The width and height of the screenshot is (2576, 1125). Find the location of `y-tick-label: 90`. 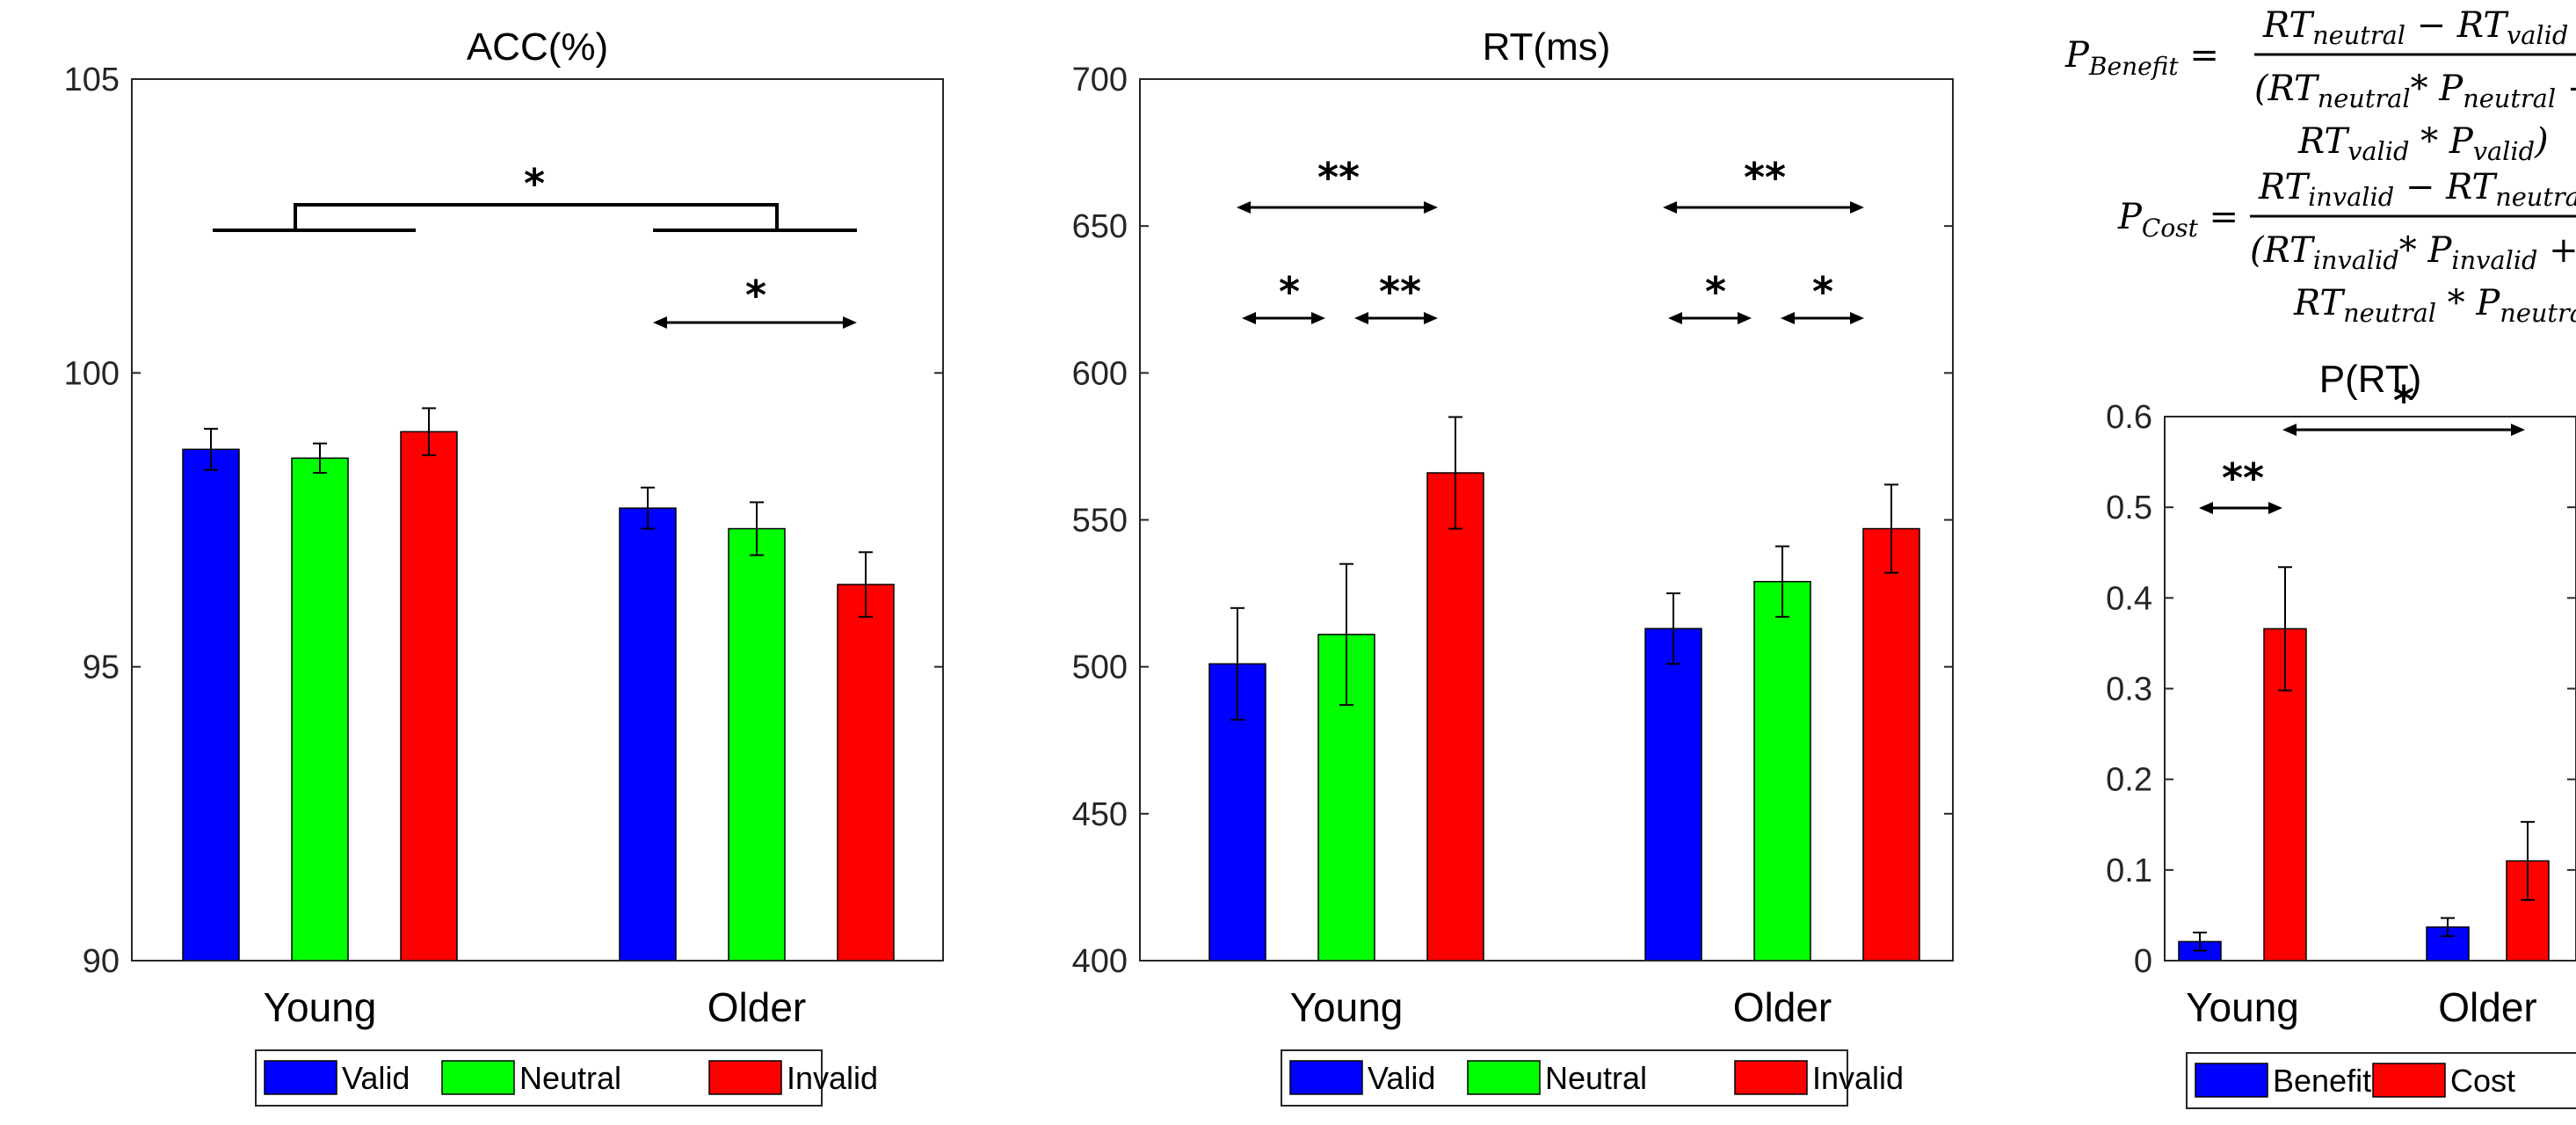

y-tick-label: 90 is located at coordinates (101, 961).